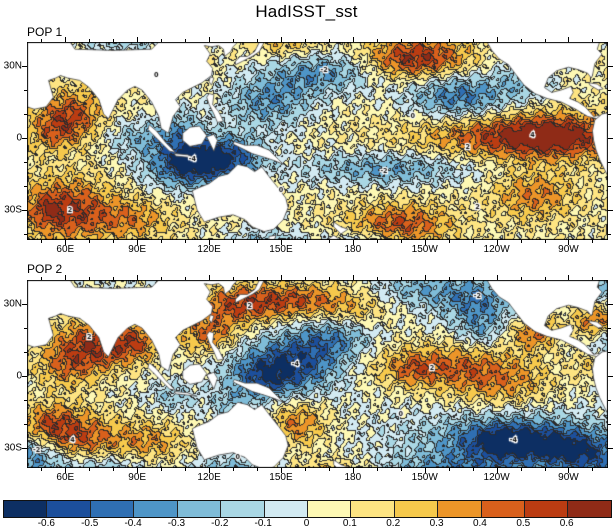  What do you see at coordinates (523, 523) in the screenshot?
I see `colorbar-label: 0.5` at bounding box center [523, 523].